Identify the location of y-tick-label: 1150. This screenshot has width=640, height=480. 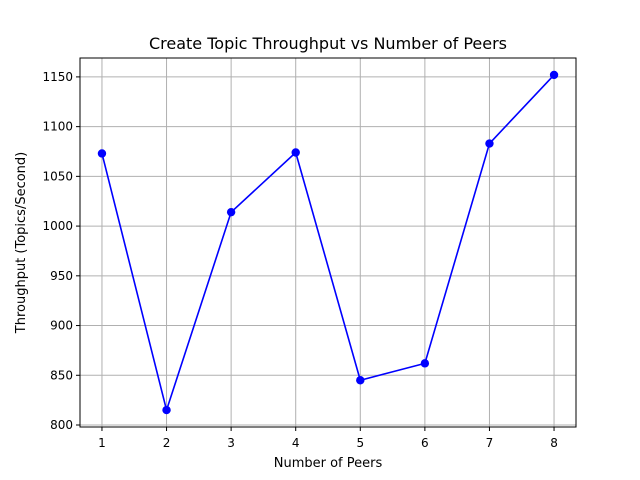
(57, 77).